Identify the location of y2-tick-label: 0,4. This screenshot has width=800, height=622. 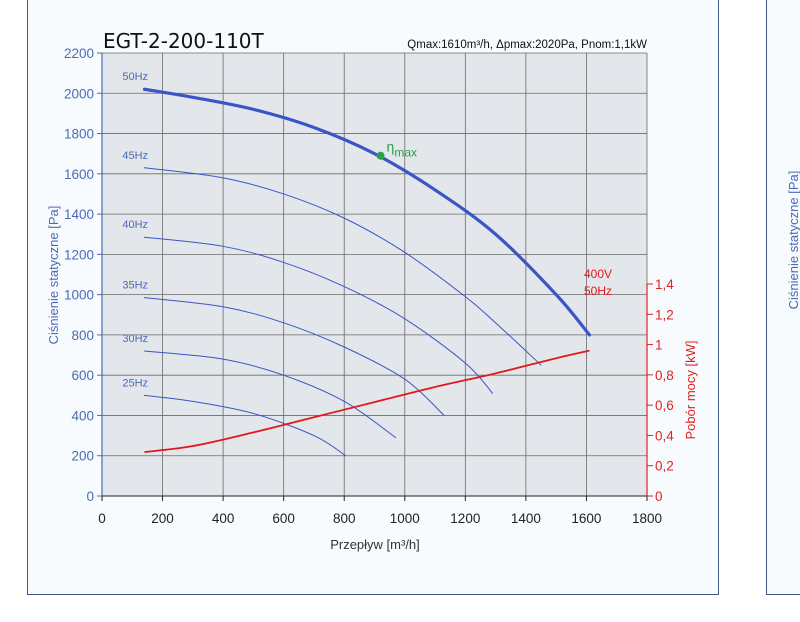
(664, 435).